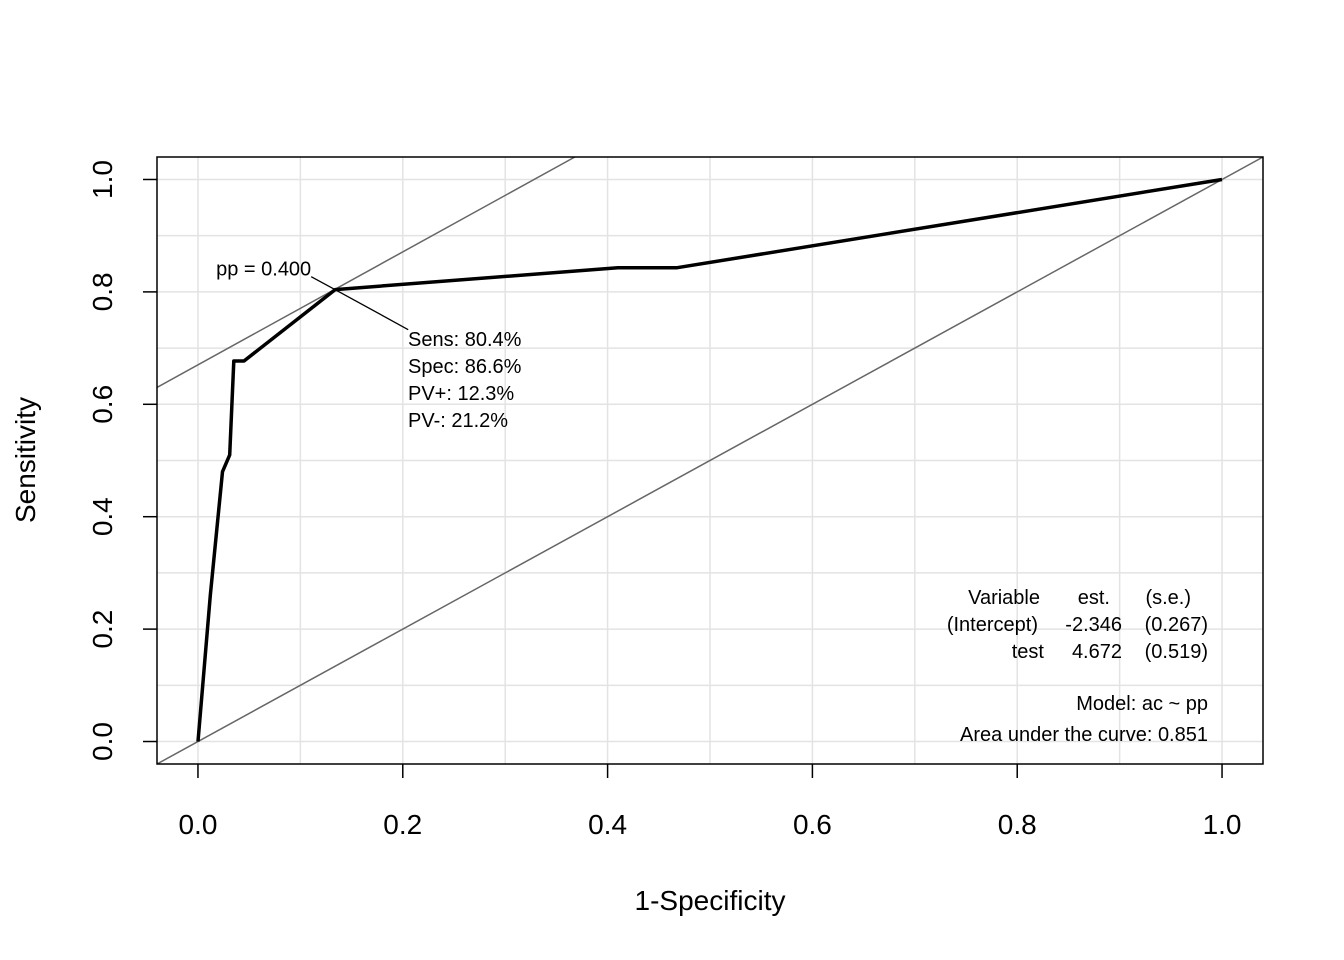  What do you see at coordinates (1222, 824) in the screenshot?
I see `x-tick-label: 1.0` at bounding box center [1222, 824].